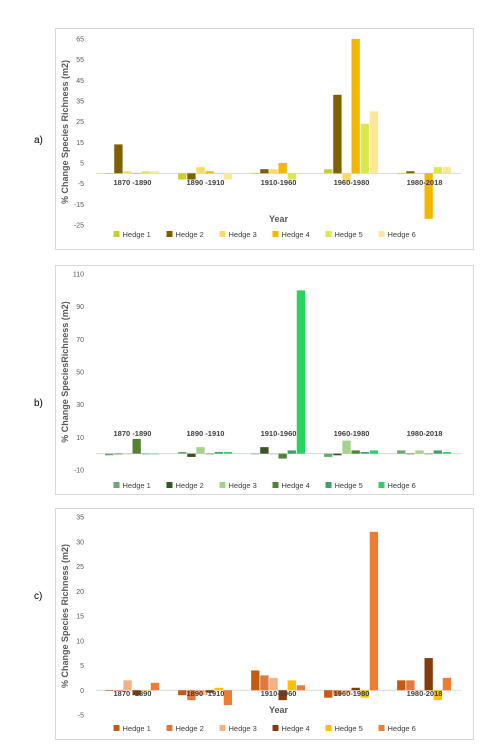 This screenshot has height=748, width=503. What do you see at coordinates (80, 40) in the screenshot?
I see `y-tick-label: 65` at bounding box center [80, 40].